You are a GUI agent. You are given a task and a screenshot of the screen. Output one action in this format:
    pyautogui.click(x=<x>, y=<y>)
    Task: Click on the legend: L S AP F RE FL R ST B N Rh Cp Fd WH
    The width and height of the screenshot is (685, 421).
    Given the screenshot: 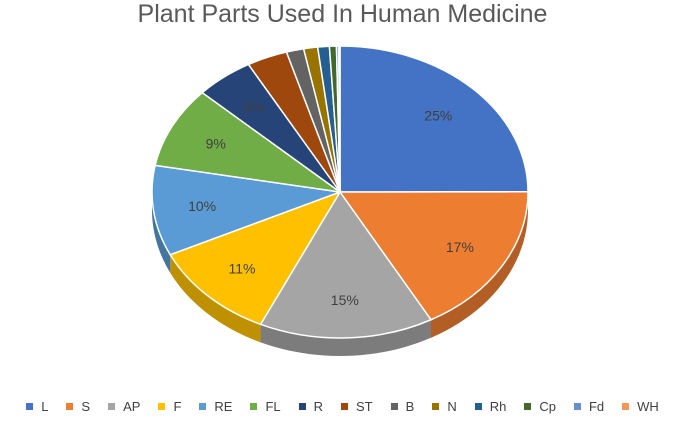 What is the action you would take?
    pyautogui.click(x=342, y=406)
    